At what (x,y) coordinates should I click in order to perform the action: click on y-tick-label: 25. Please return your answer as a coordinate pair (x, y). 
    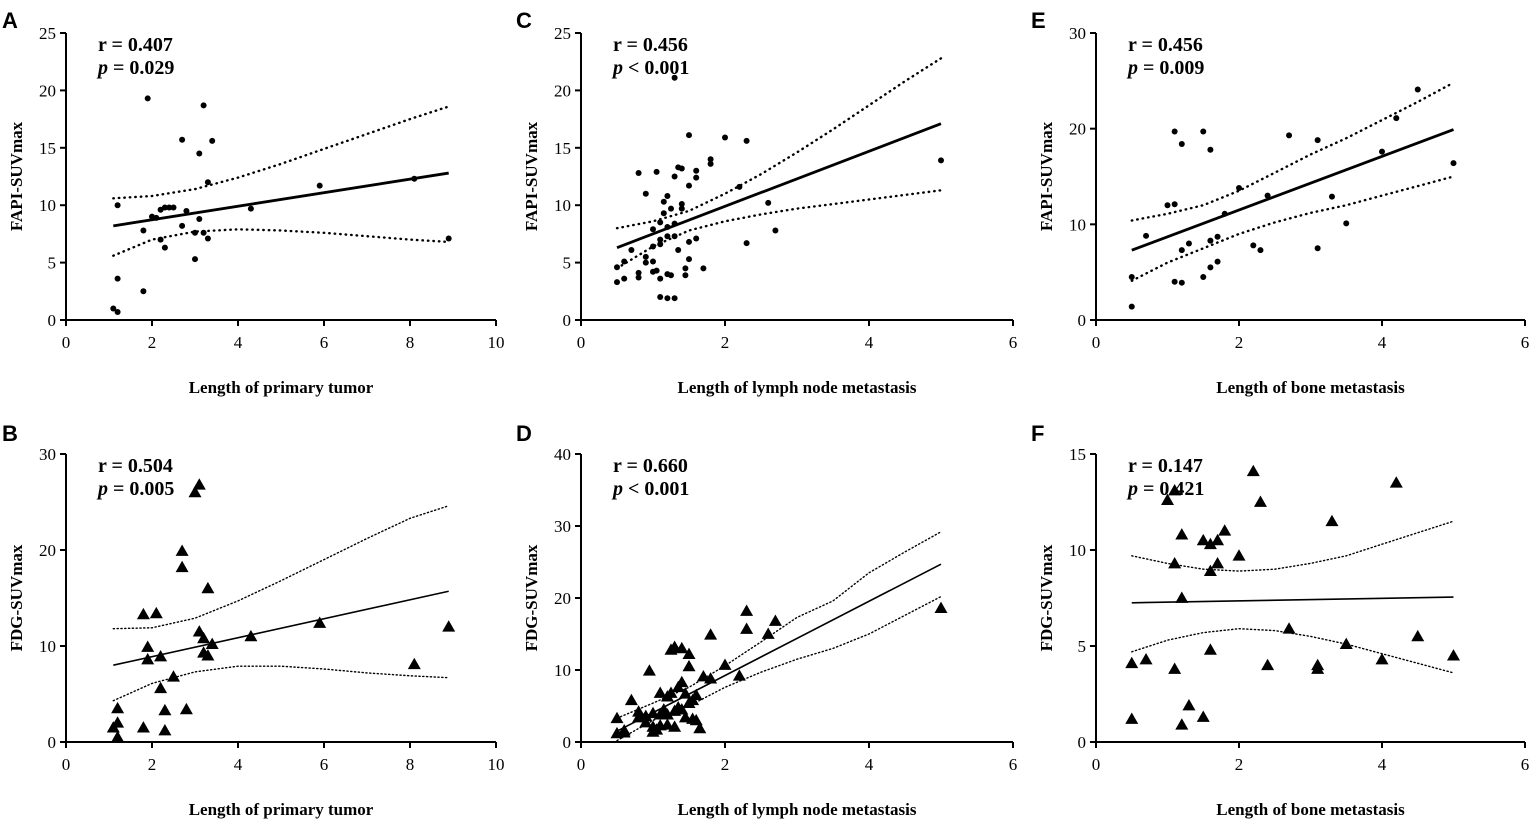
    Looking at the image, I should click on (562, 33).